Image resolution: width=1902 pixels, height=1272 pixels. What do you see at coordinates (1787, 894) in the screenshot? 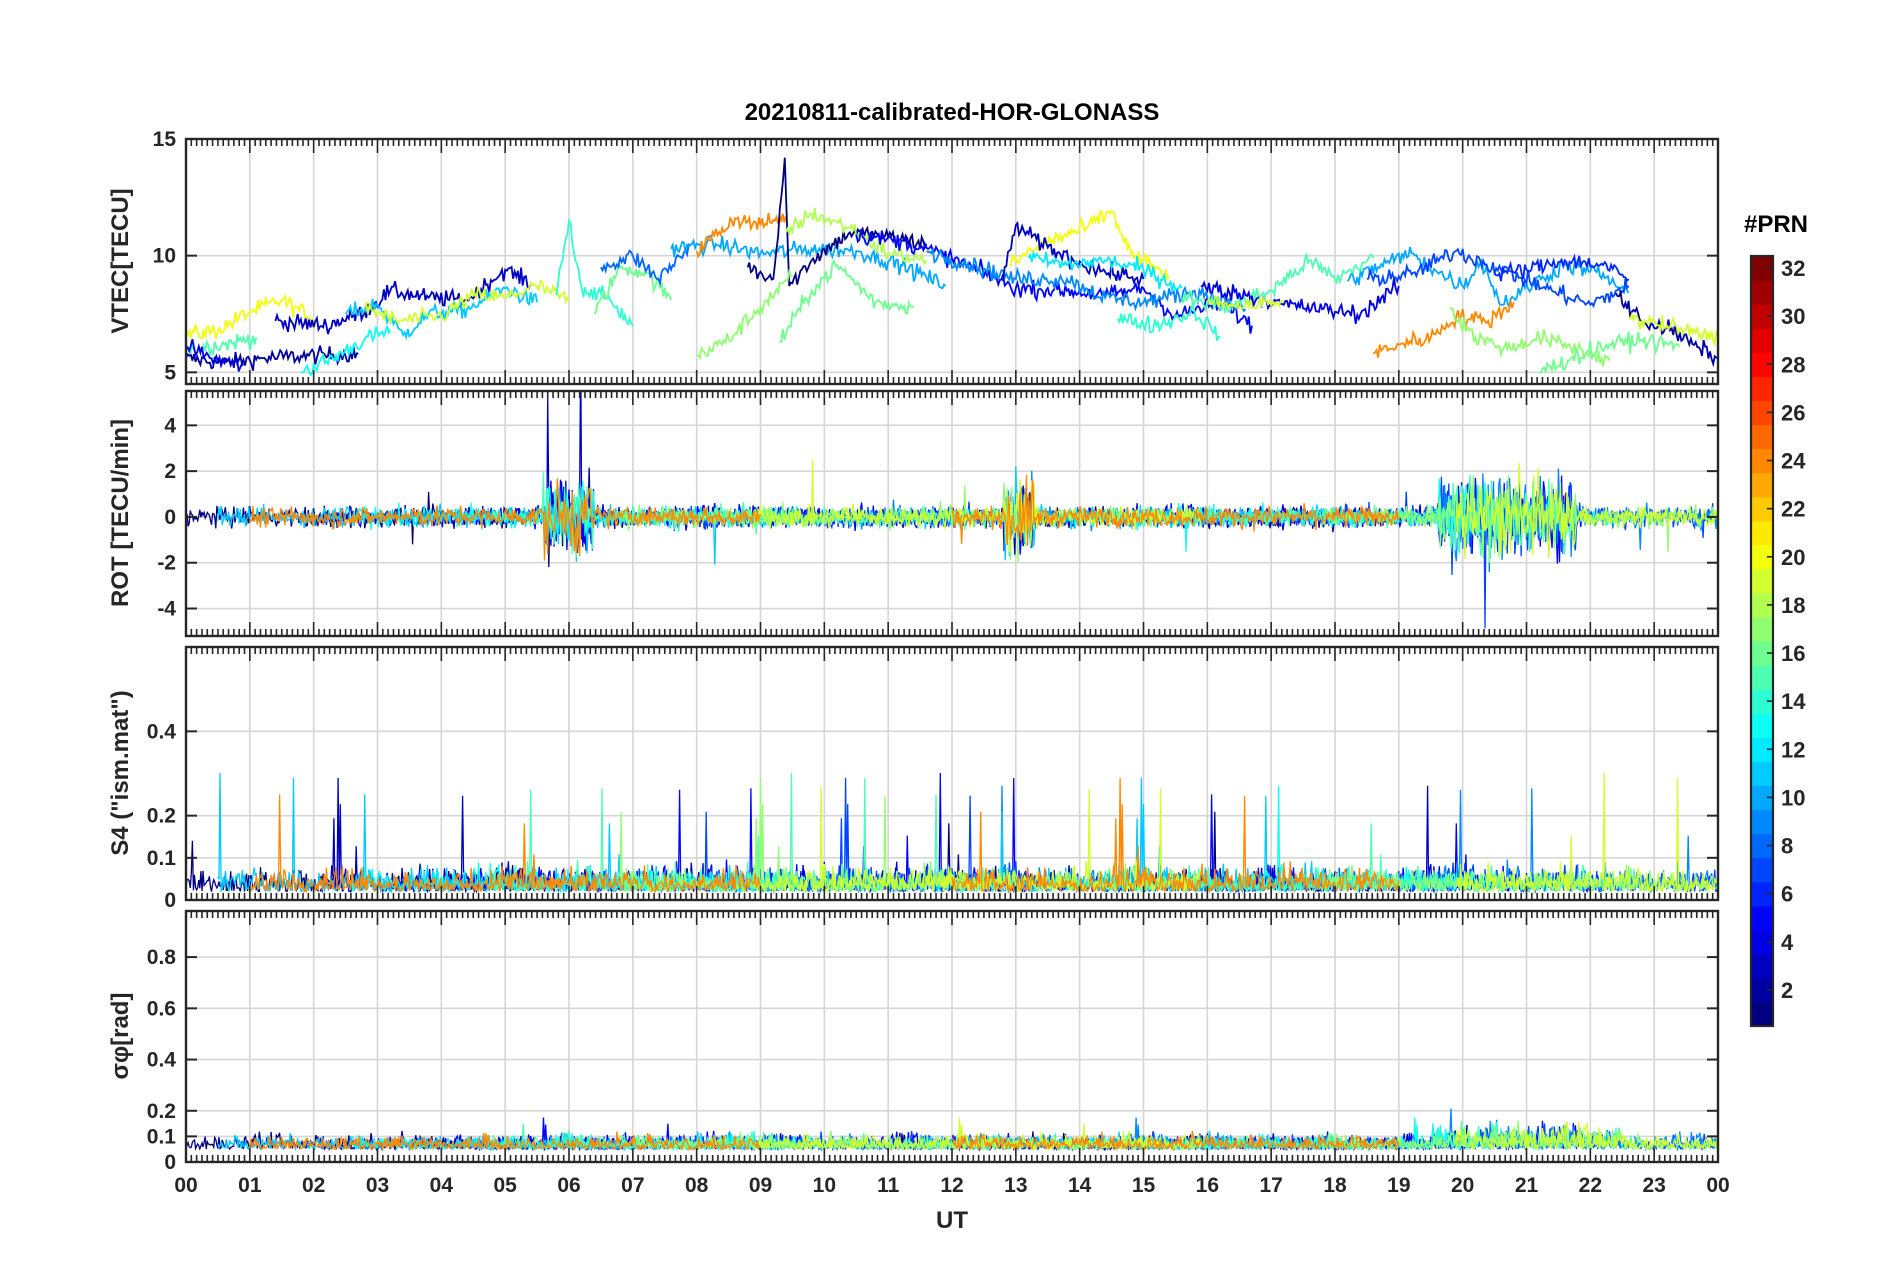
I see `colorbar-tick-label: 6` at bounding box center [1787, 894].